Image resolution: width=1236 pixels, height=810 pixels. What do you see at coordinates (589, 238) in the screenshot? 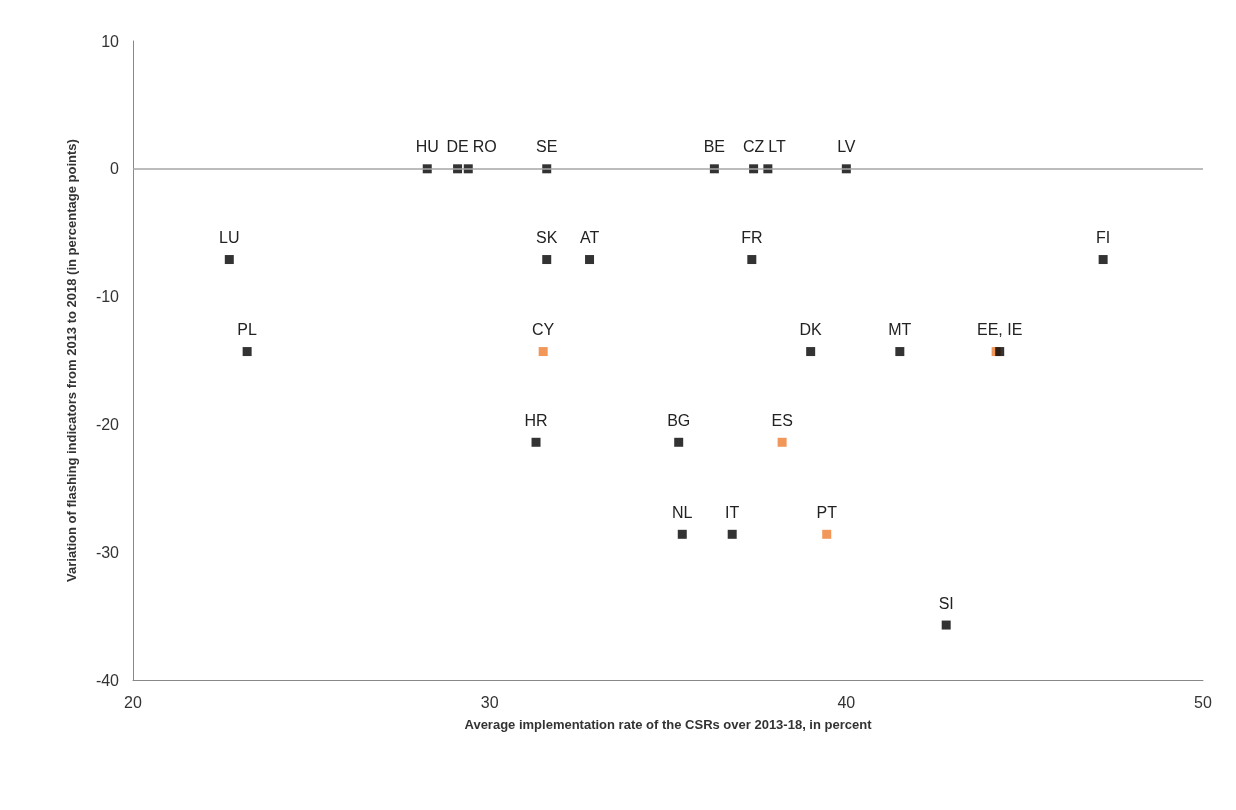
I see `annotation: AT` at bounding box center [589, 238].